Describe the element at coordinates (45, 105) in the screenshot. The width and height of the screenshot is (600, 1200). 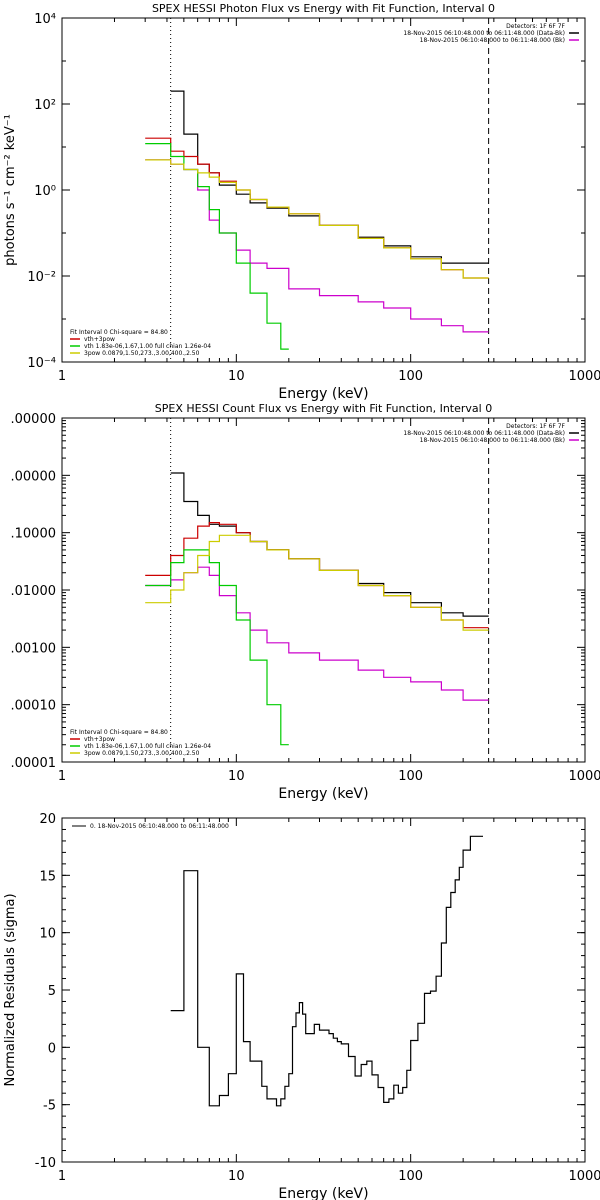
I see `y-tick-label: 10²` at that location.